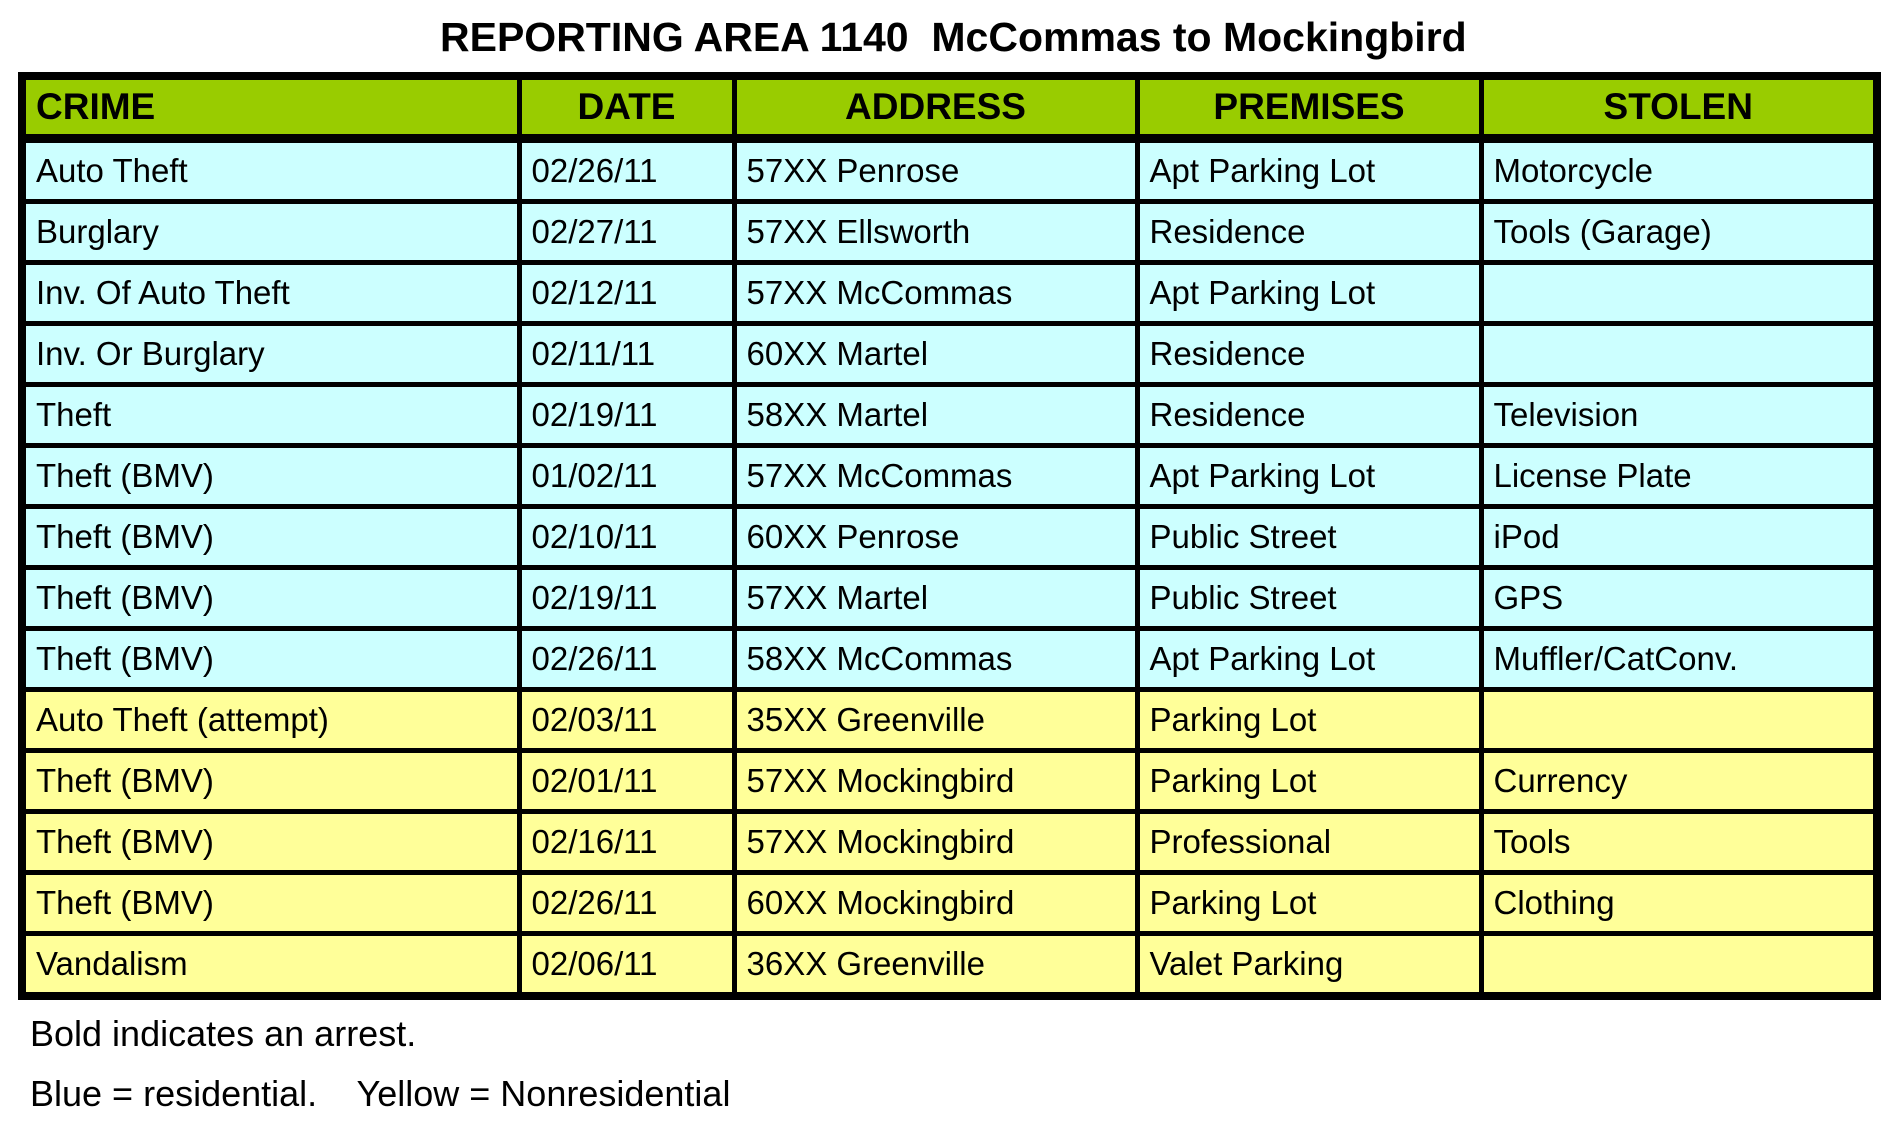 The height and width of the screenshot is (1128, 1890). I want to click on table-cell-stolen: Television, so click(1679, 415).